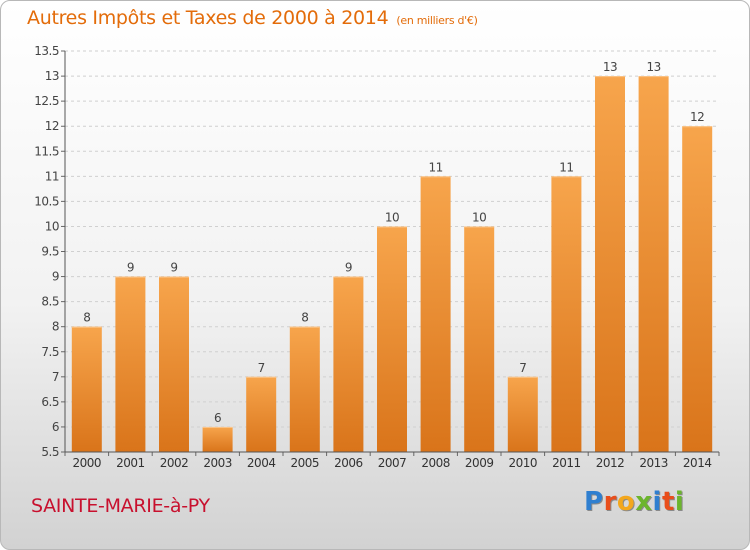 This screenshot has height=550, width=750. What do you see at coordinates (566, 314) in the screenshot?
I see `bar-2011` at bounding box center [566, 314].